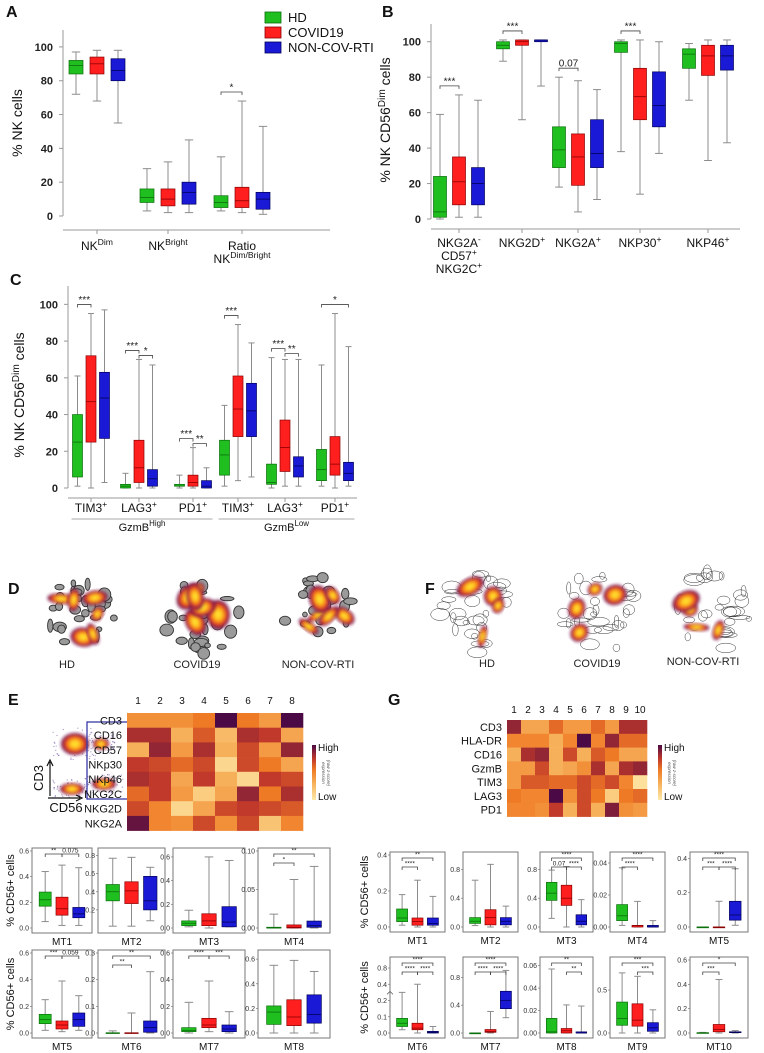 The width and height of the screenshot is (764, 1053). I want to click on significance-label: ****, so click(566, 855).